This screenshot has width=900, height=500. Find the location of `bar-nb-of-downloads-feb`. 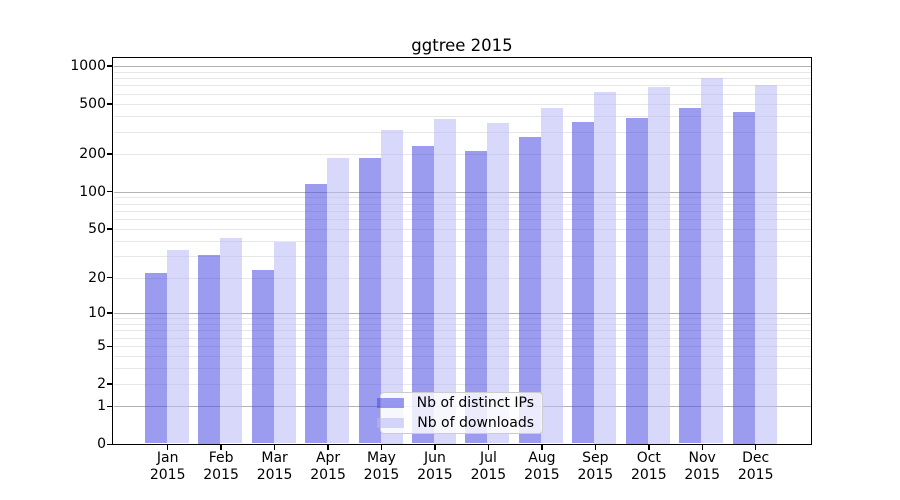

bar-nb-of-downloads-feb is located at coordinates (231, 341).